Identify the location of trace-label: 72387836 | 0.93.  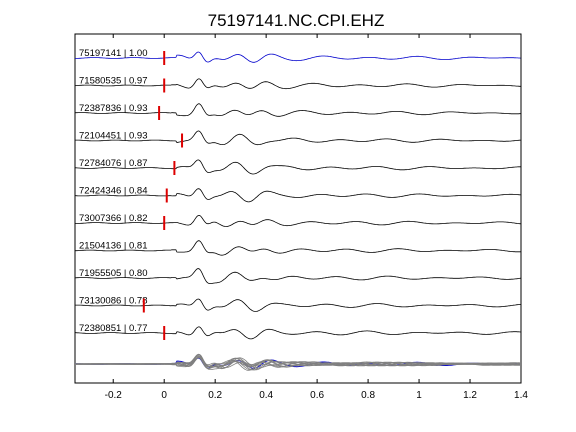
(113, 108).